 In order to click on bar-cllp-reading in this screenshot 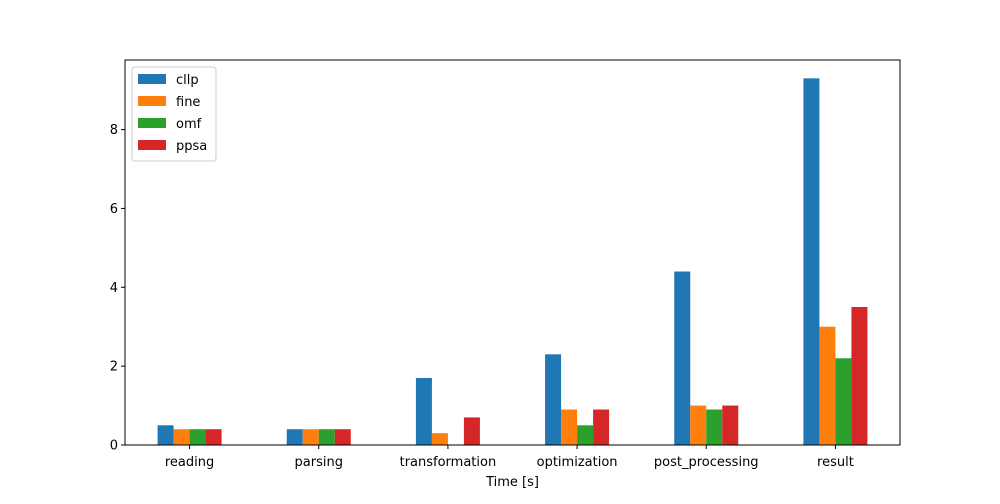, I will do `click(165, 435)`.